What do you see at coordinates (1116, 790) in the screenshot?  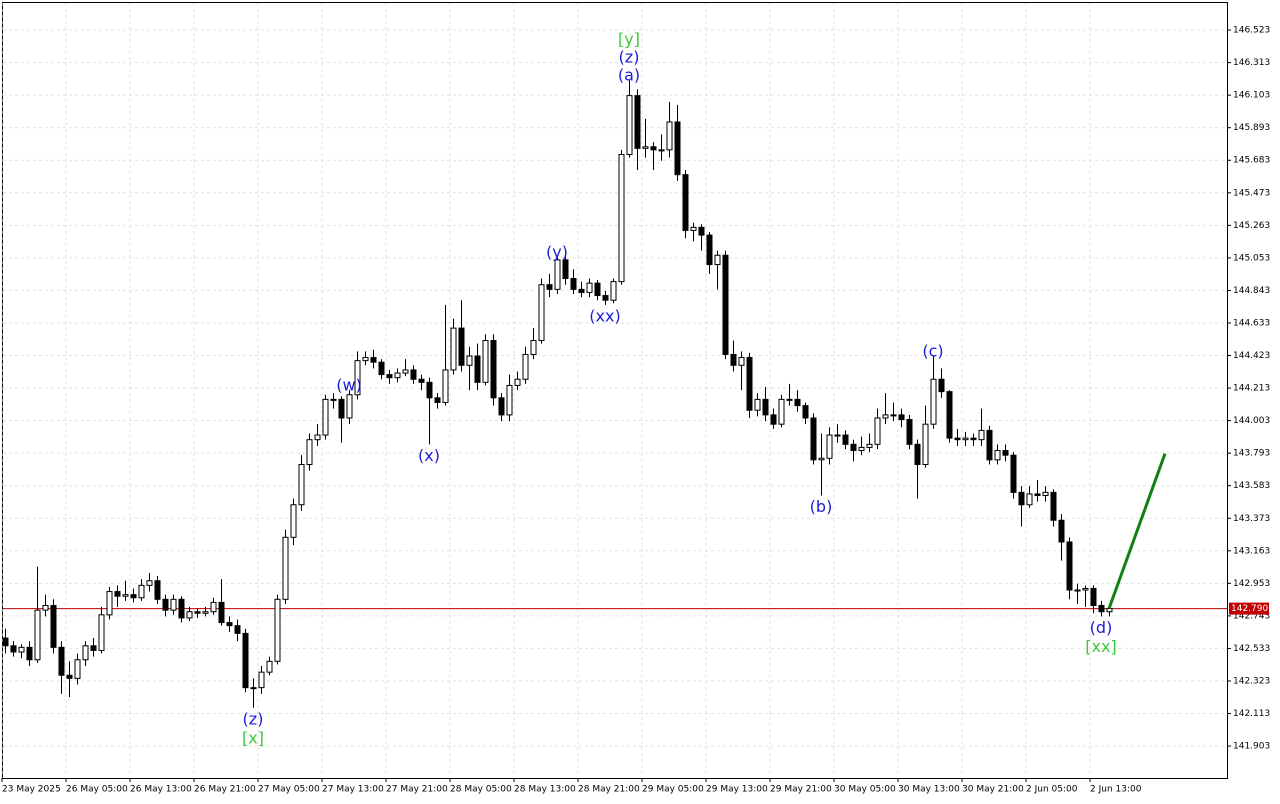 I see `x-tick-label: 2 Jun 13:00` at bounding box center [1116, 790].